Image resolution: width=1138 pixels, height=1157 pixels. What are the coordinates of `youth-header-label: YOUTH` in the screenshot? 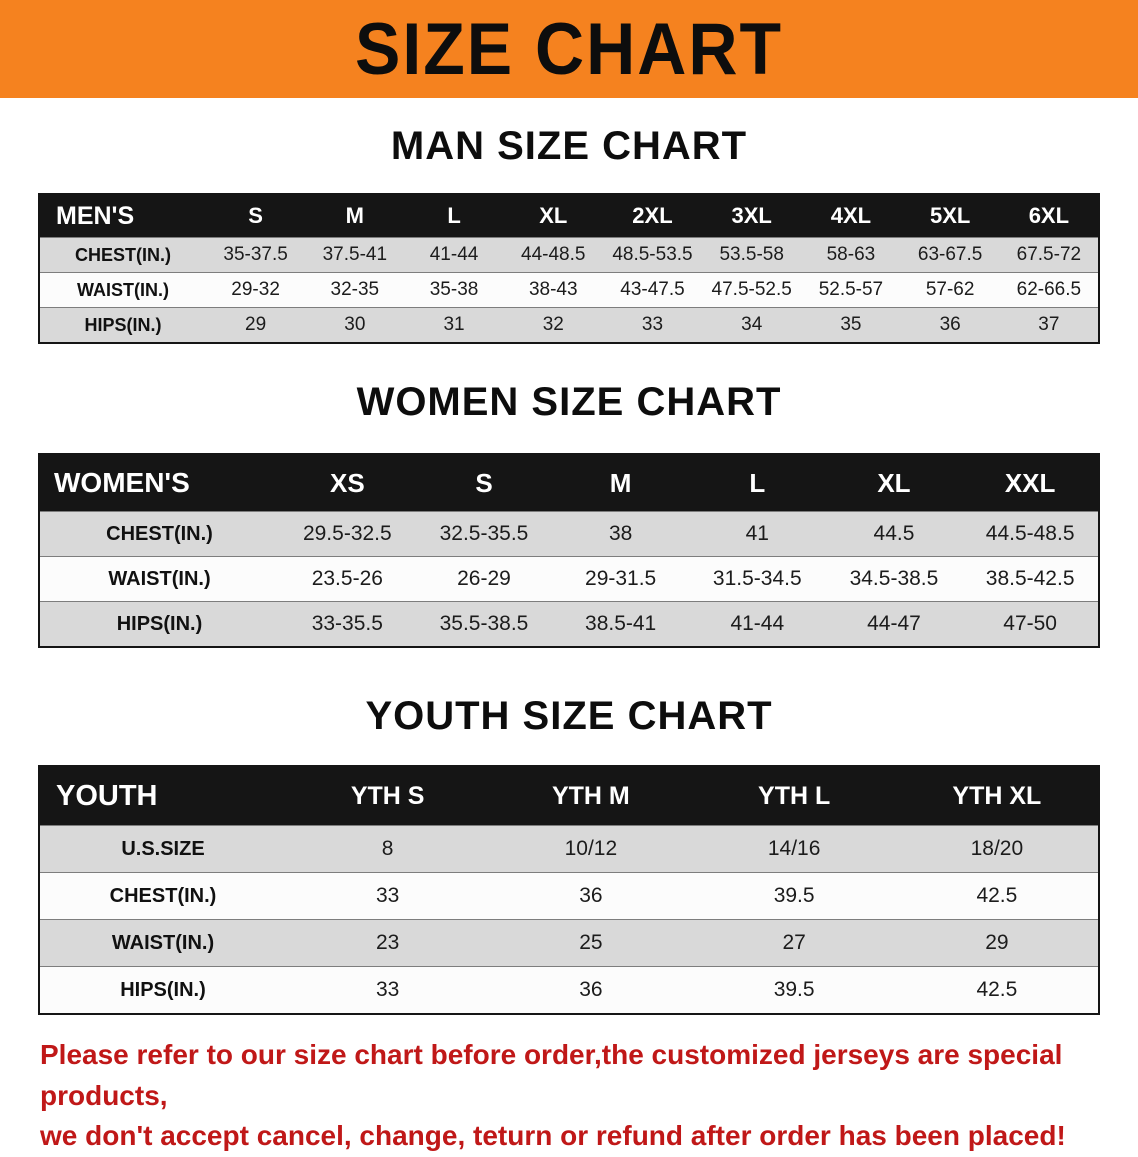 It's located at (162, 796).